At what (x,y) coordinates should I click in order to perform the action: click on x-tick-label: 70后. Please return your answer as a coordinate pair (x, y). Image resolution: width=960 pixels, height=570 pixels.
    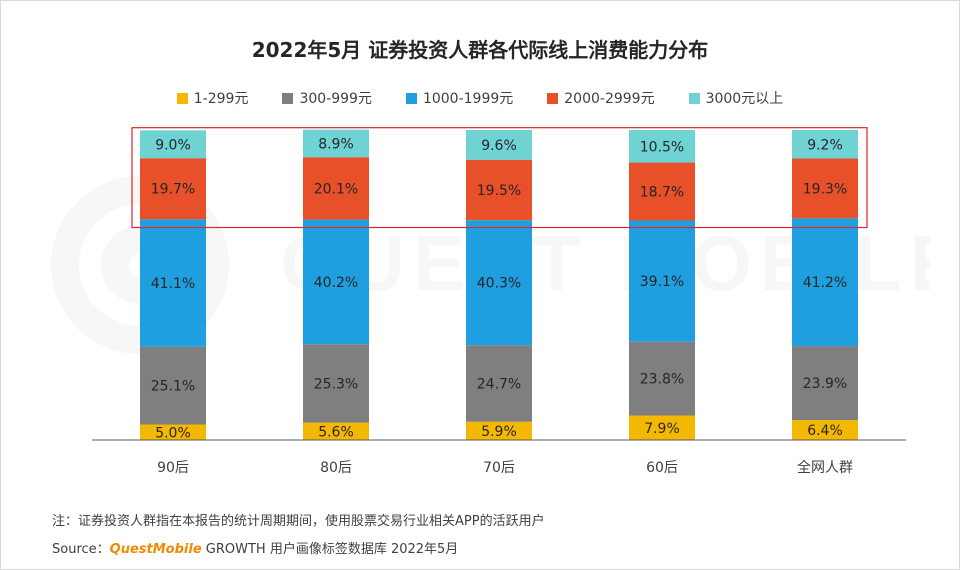
    Looking at the image, I should click on (499, 468).